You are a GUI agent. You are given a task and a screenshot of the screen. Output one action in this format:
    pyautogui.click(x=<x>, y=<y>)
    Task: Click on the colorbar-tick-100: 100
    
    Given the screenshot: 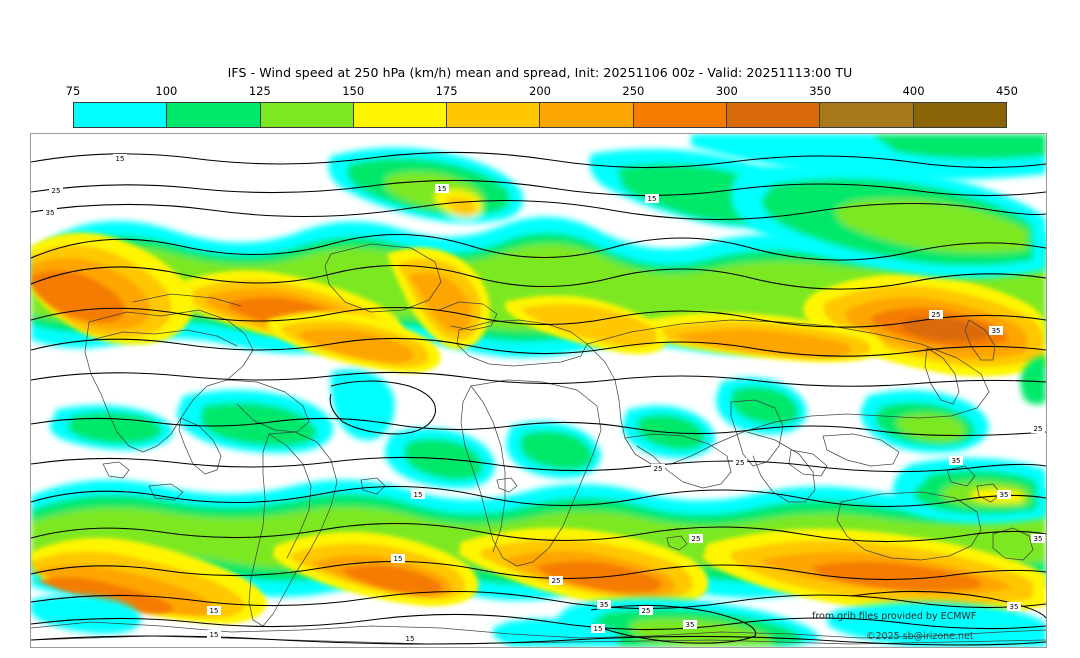 What is the action you would take?
    pyautogui.click(x=166, y=91)
    